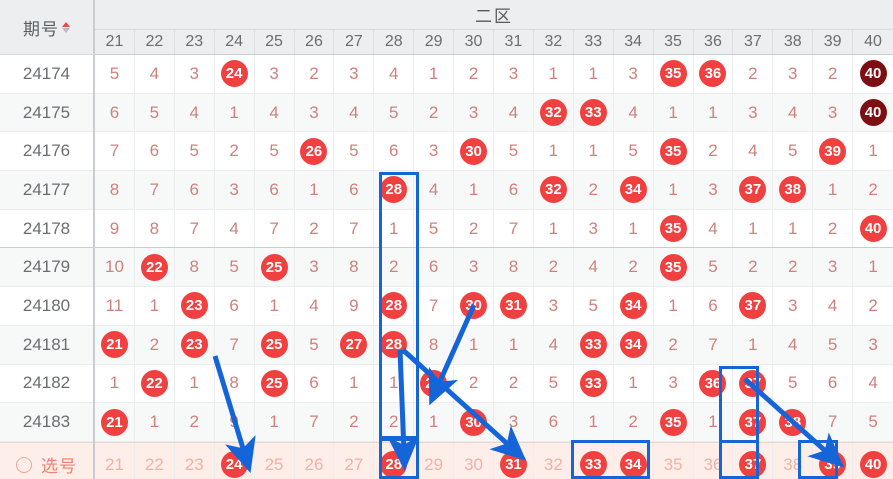 This screenshot has height=479, width=893. Describe the element at coordinates (554, 42) in the screenshot. I see `column-header-32: 32` at that location.